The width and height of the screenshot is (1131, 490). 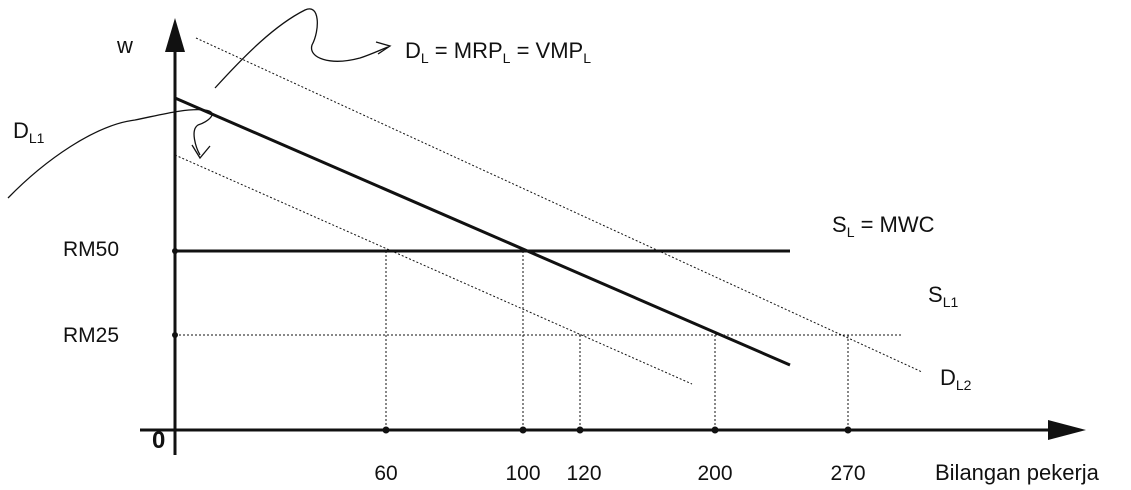 I want to click on y-axis-arrow-icon, so click(x=175, y=35).